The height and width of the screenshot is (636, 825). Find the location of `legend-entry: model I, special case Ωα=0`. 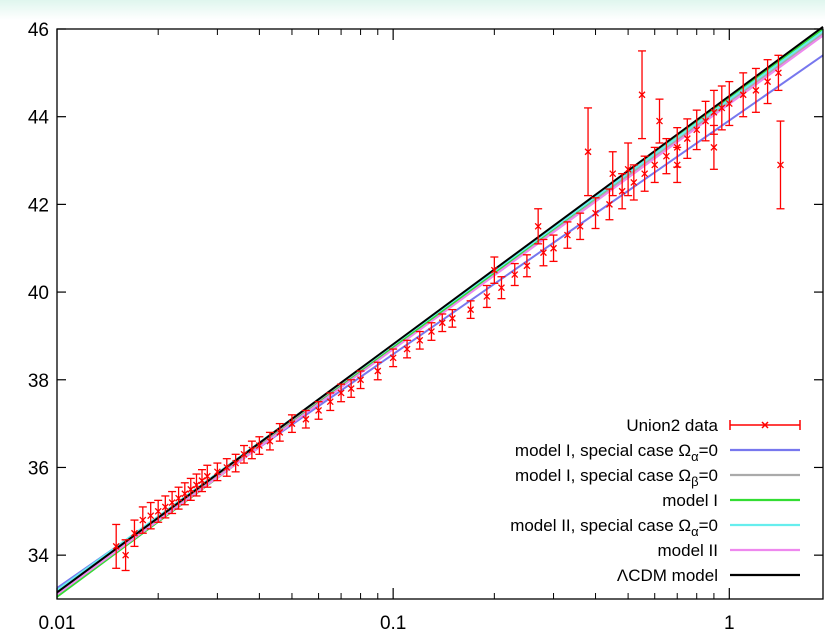

legend-entry: model I, special case Ωα=0 is located at coordinates (657, 452).